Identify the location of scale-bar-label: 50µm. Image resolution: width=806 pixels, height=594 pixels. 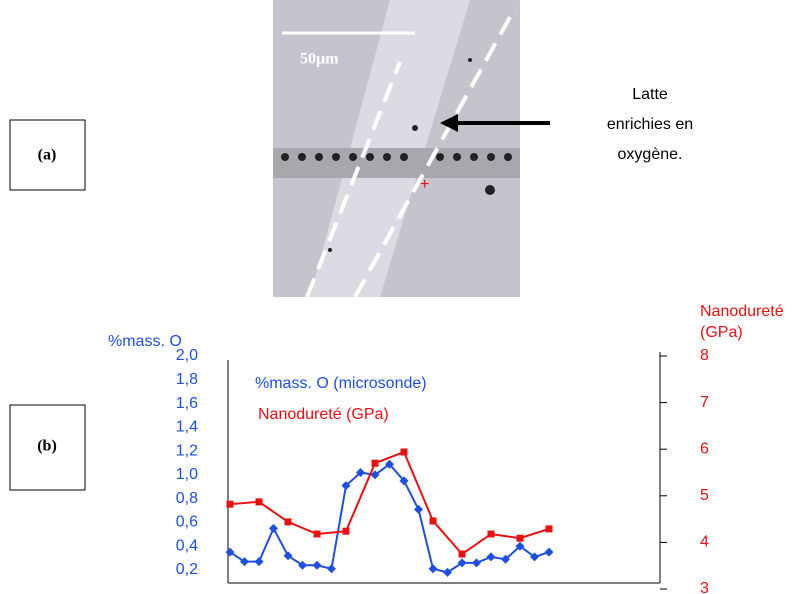
(319, 59).